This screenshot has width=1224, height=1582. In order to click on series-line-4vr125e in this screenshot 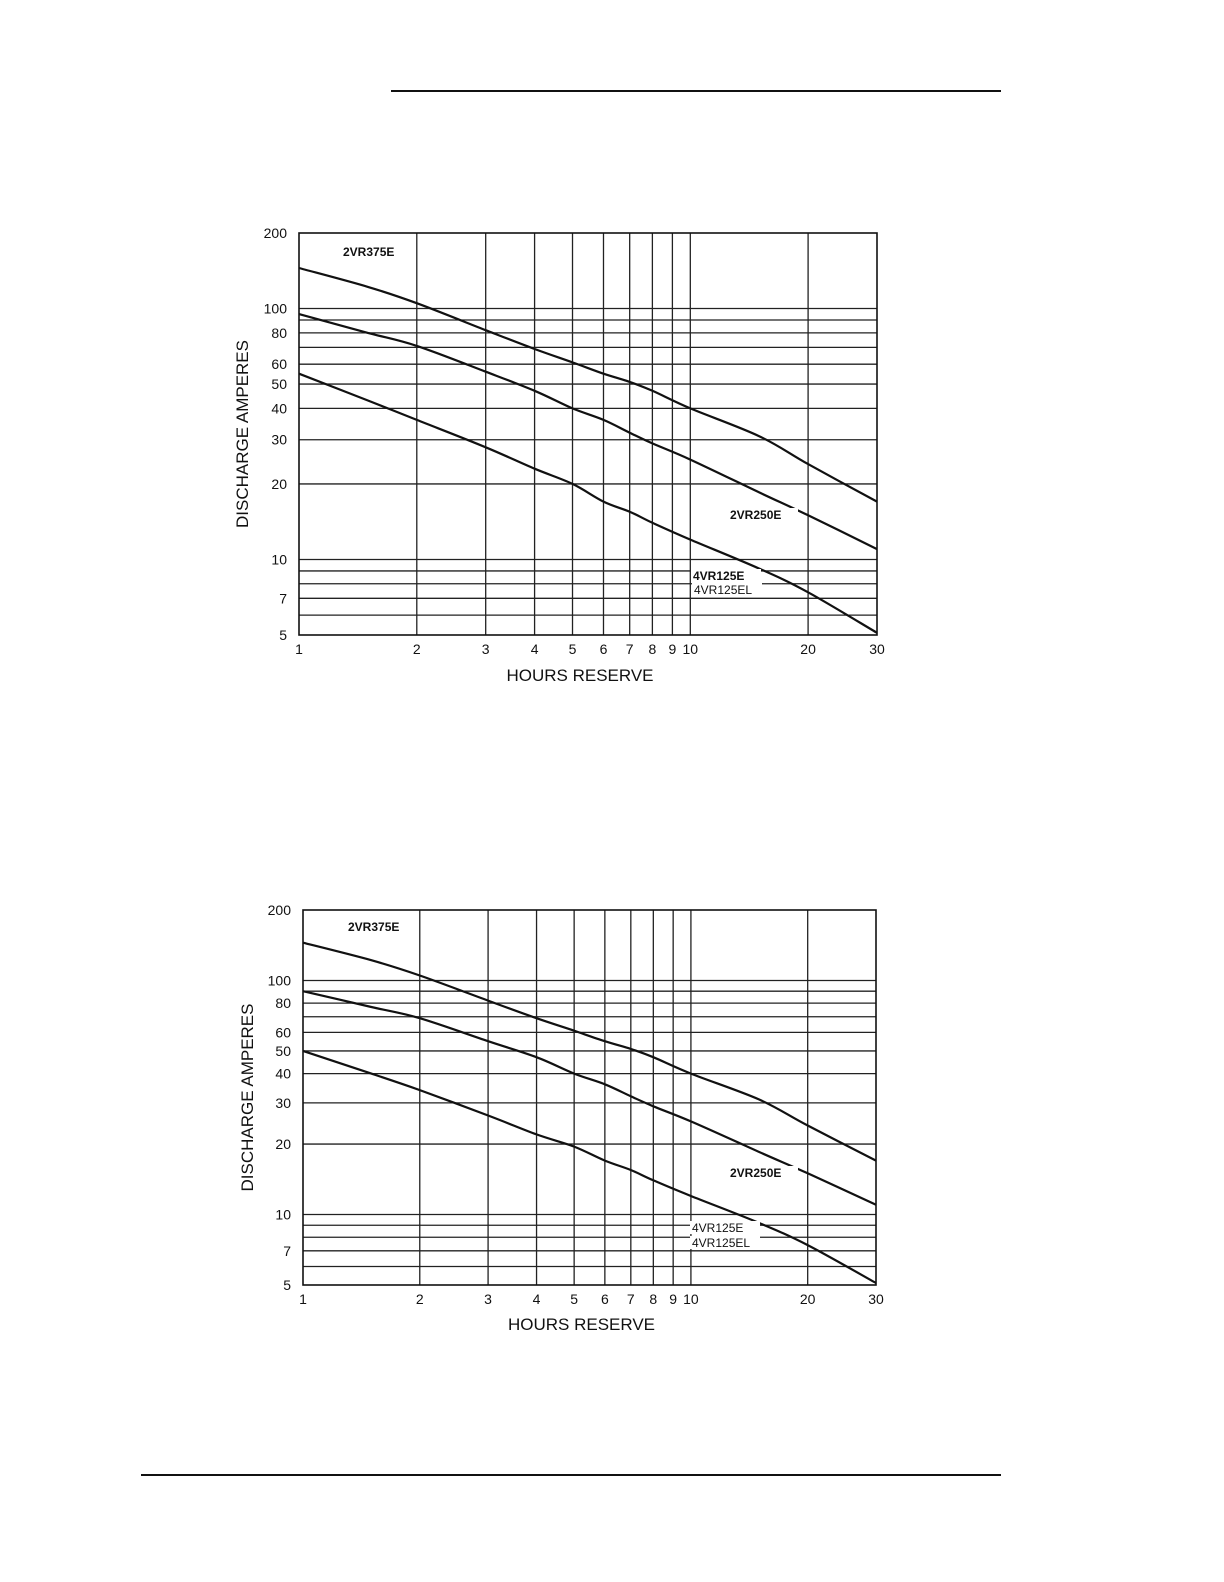, I will do `click(588, 503)`.